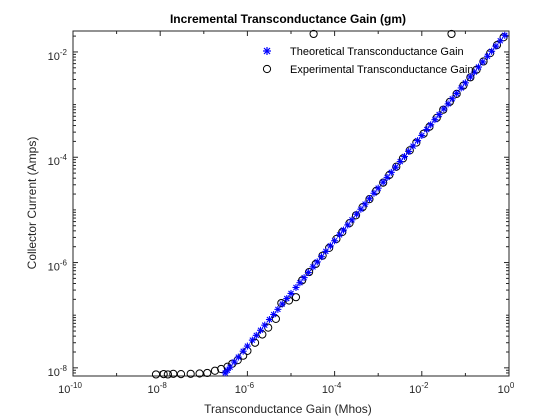  I want to click on x-tick-label: 10⁻², so click(419, 388).